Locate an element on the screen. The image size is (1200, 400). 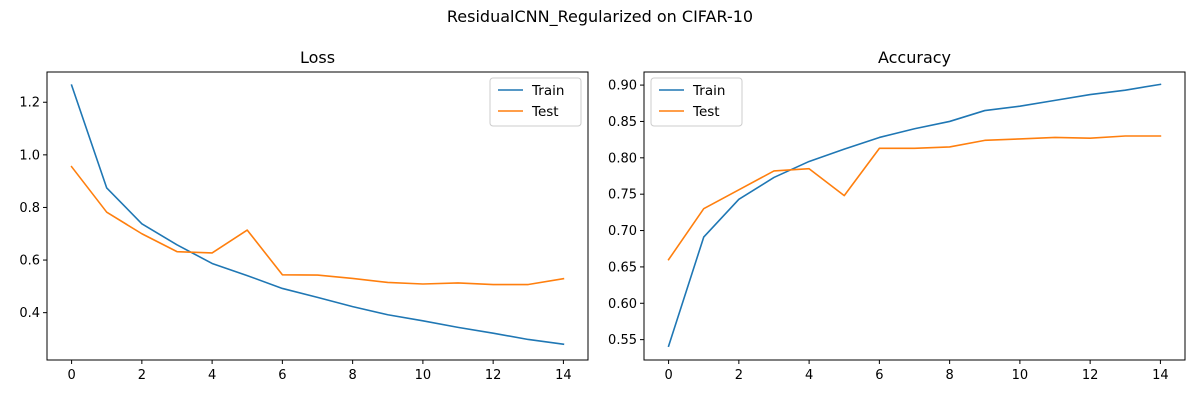
accuracy-test-line is located at coordinates (914, 198).